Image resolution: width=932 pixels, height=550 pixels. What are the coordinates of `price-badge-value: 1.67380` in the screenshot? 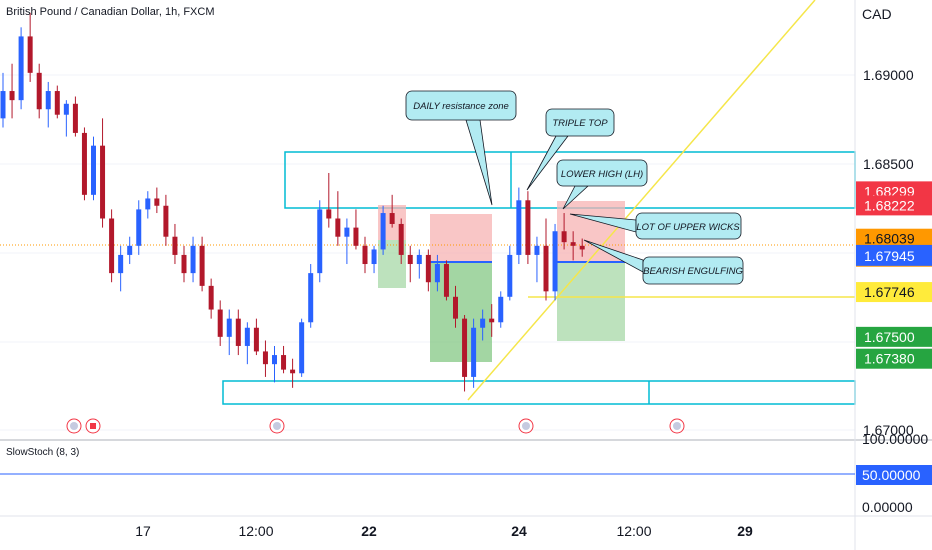 It's located at (889, 359).